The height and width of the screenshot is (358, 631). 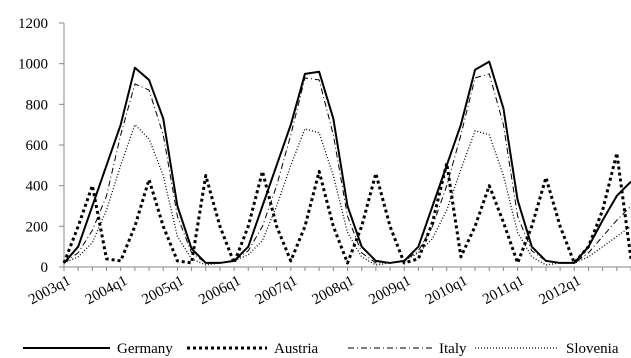 I want to click on x-tick-label: 2008q1, so click(x=333, y=290).